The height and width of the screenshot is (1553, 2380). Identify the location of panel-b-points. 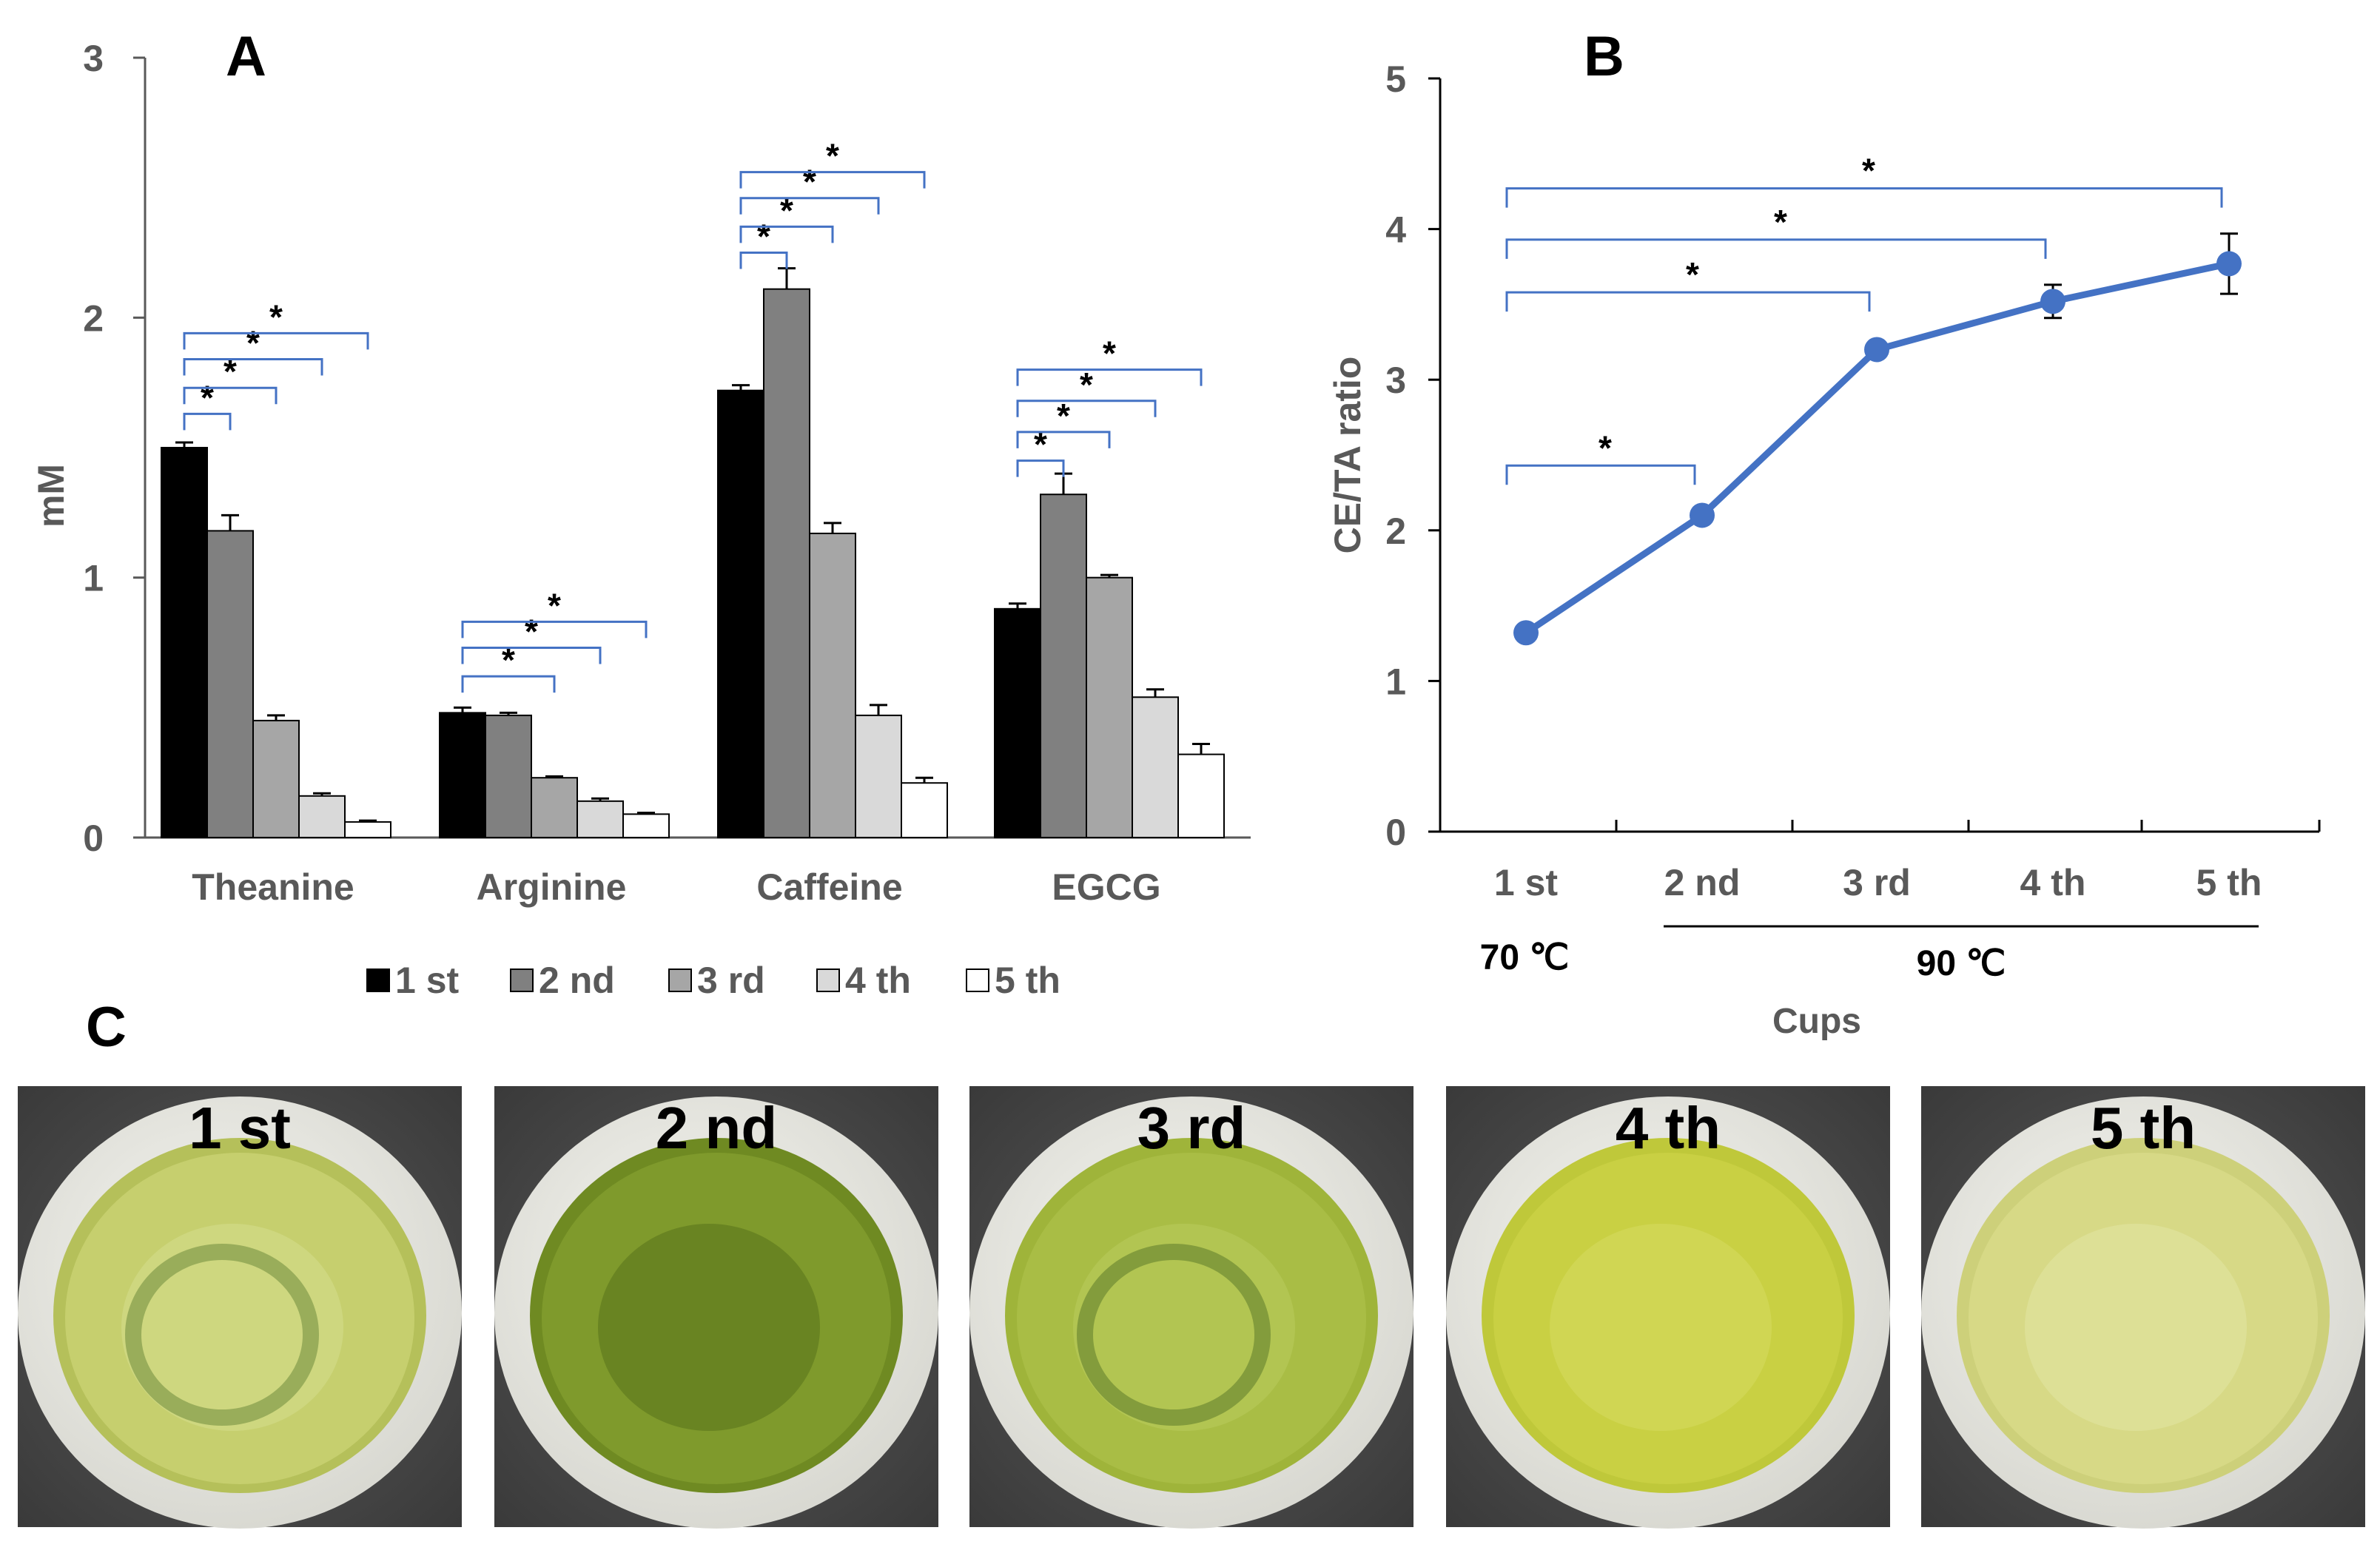
(1878, 448).